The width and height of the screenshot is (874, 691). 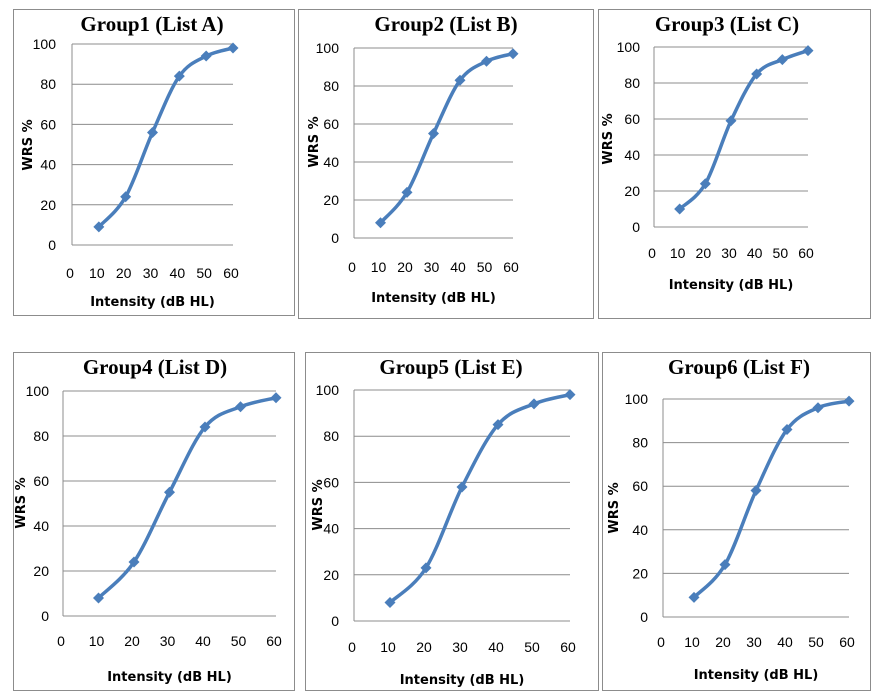 What do you see at coordinates (727, 24) in the screenshot?
I see `panel-title: Group3 (List C)` at bounding box center [727, 24].